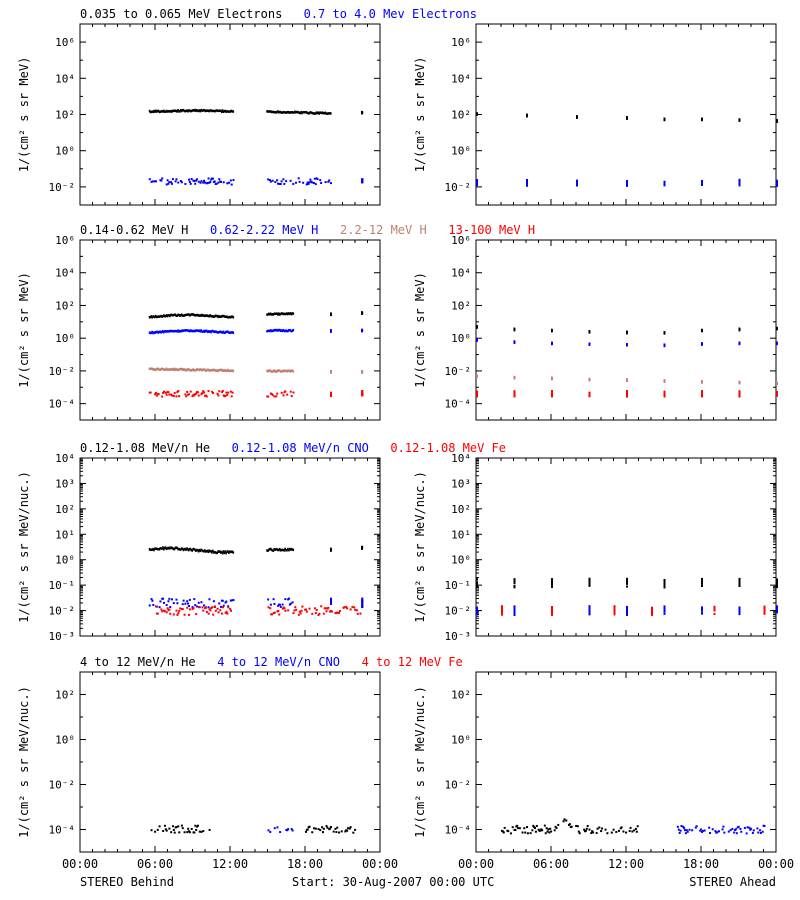  I want to click on y-tick-label: 10², so click(461, 115).